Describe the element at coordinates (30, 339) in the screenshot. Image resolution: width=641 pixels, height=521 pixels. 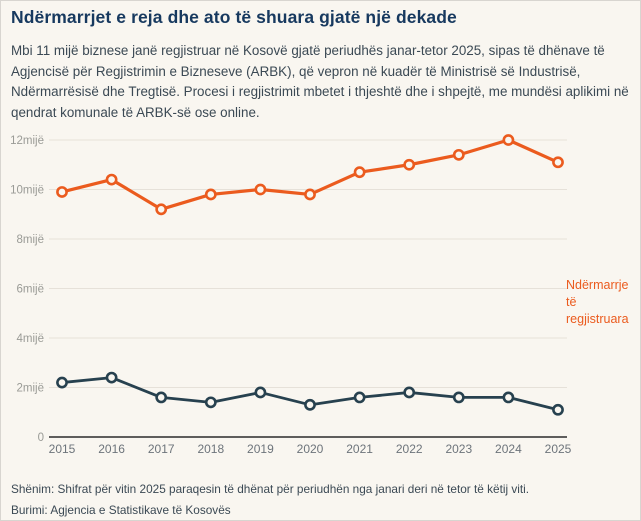
I see `y-tick-label: 4mijë` at that location.